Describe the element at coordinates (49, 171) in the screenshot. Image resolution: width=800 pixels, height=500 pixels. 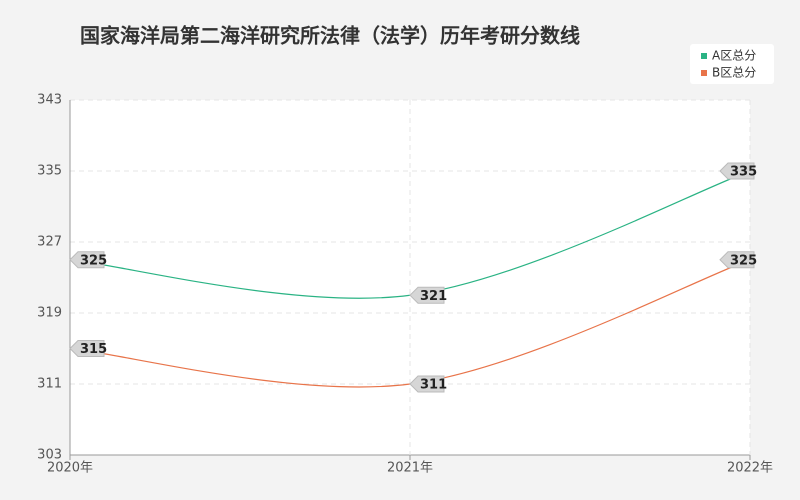
I see `y-tick-label: 335` at that location.